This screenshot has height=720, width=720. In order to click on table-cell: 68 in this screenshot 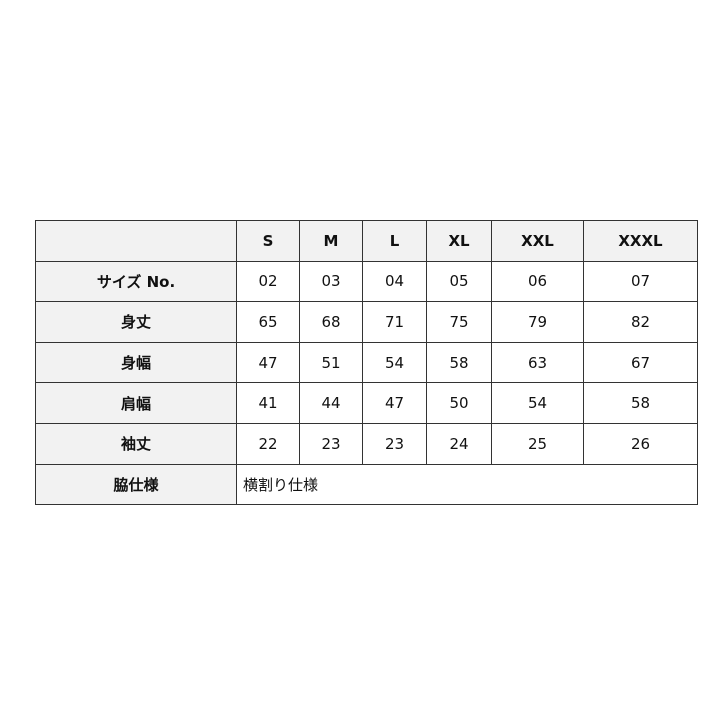, I will do `click(331, 322)`.